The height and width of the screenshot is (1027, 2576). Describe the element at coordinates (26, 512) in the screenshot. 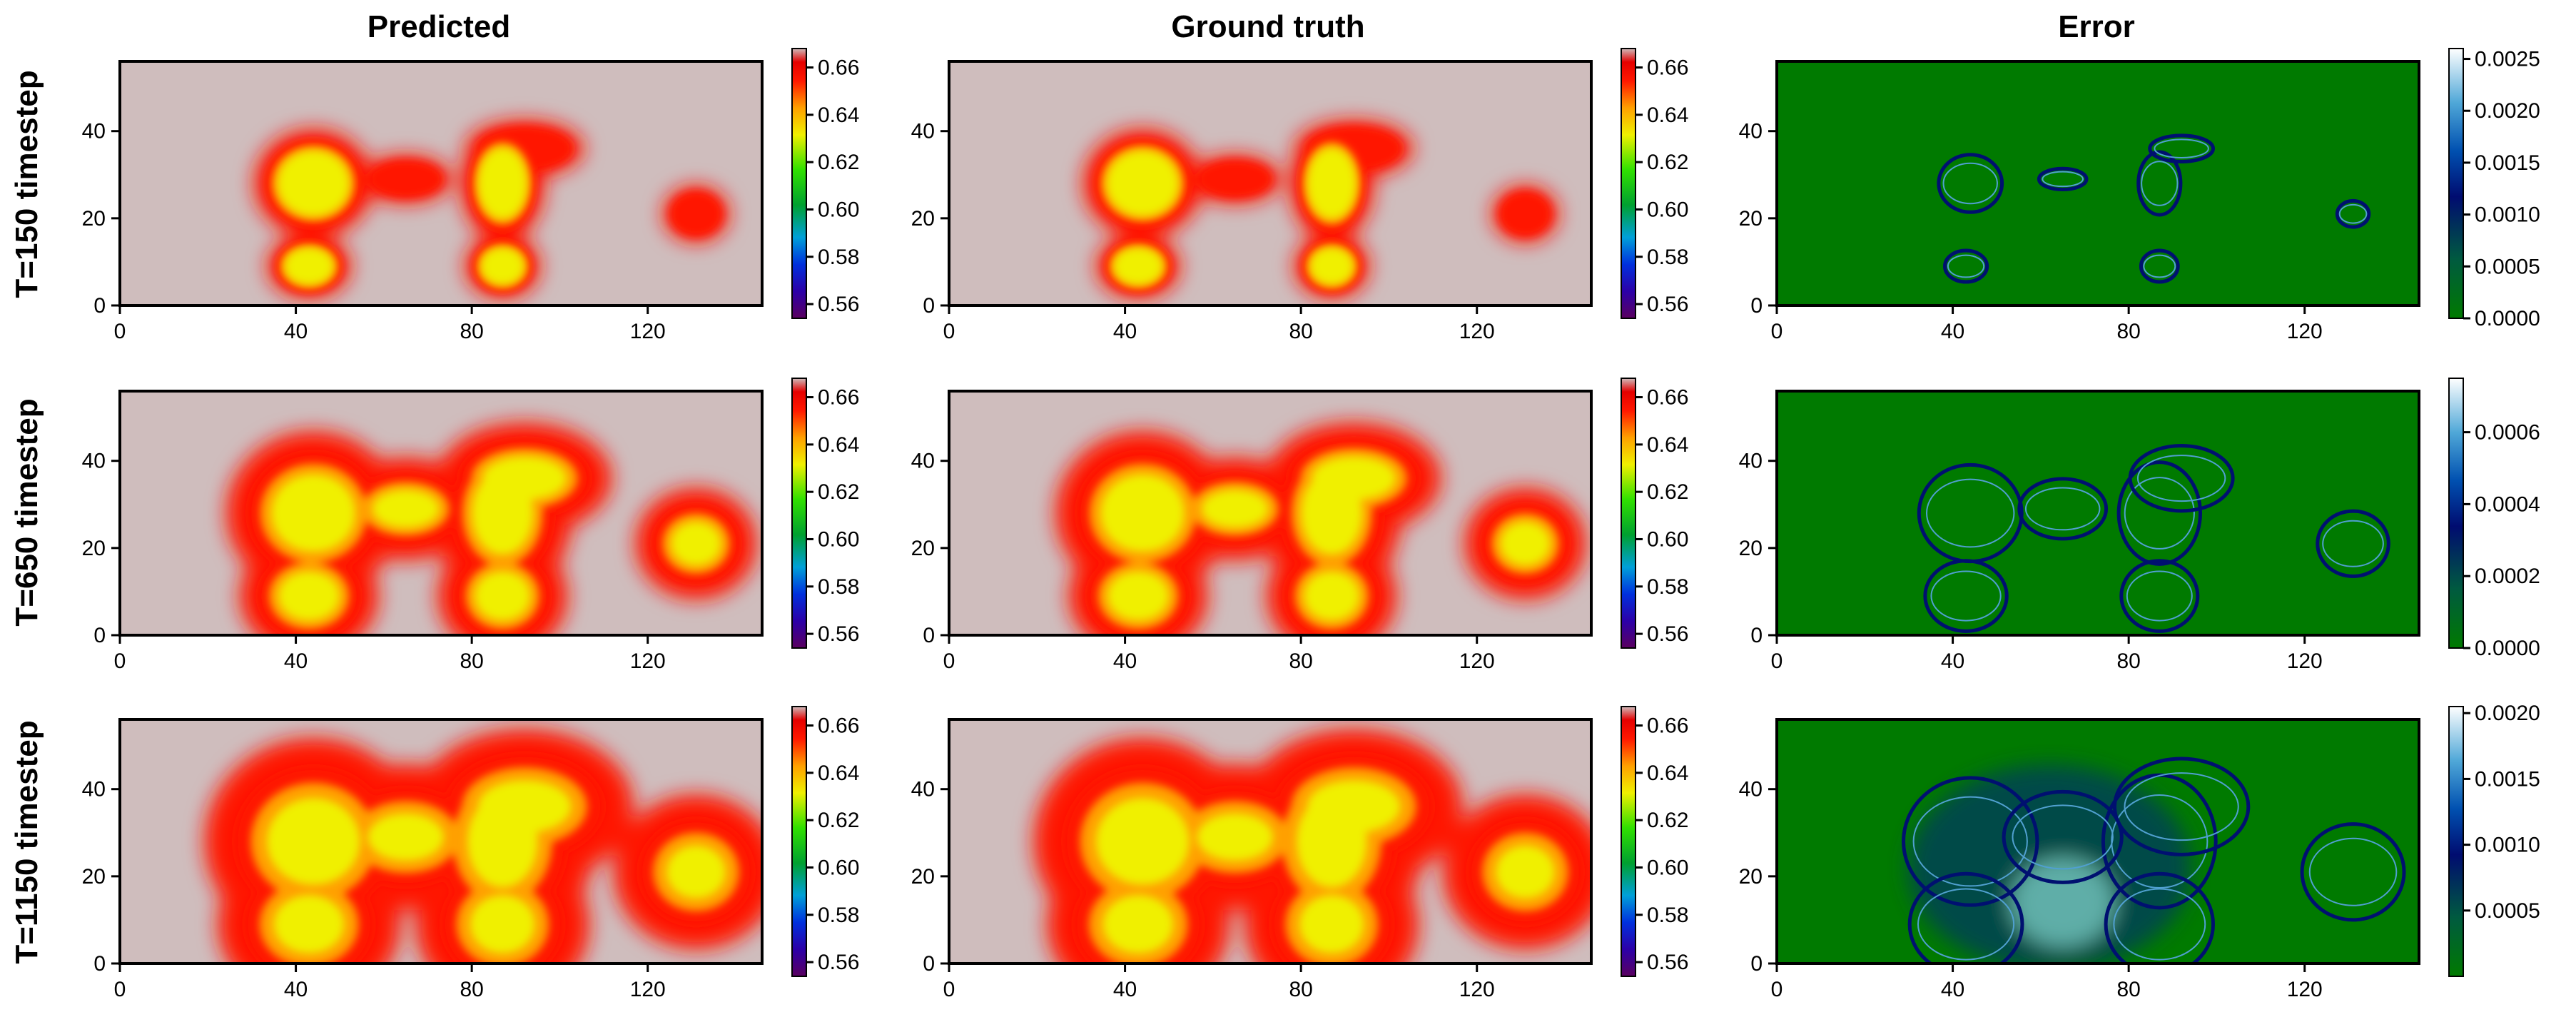

I see `row-title-t650: T=650 timestep` at that location.